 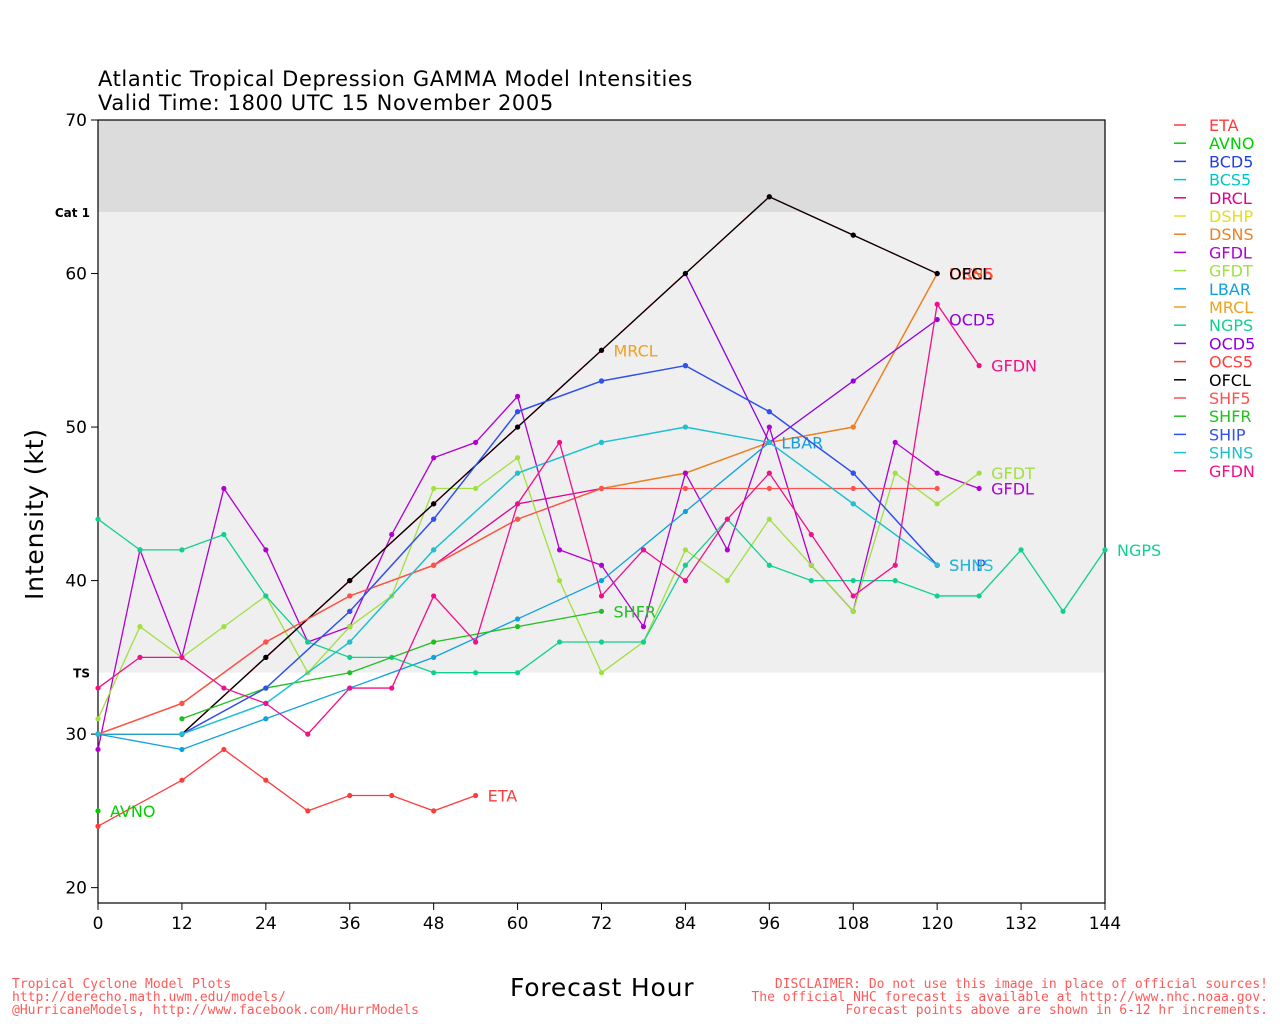 I want to click on y-tick-label: 50, so click(x=76, y=428).